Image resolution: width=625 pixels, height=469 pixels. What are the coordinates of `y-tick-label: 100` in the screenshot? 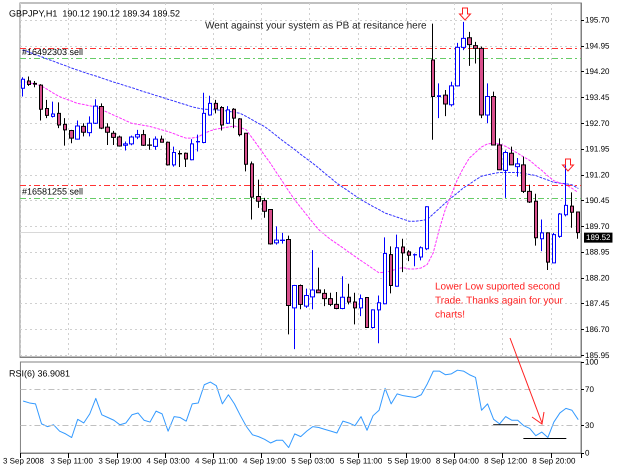 It's located at (592, 362).